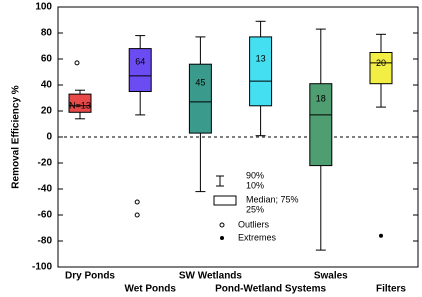 The height and width of the screenshot is (297, 422). What do you see at coordinates (331, 276) in the screenshot?
I see `x-tick-label: Swales` at bounding box center [331, 276].